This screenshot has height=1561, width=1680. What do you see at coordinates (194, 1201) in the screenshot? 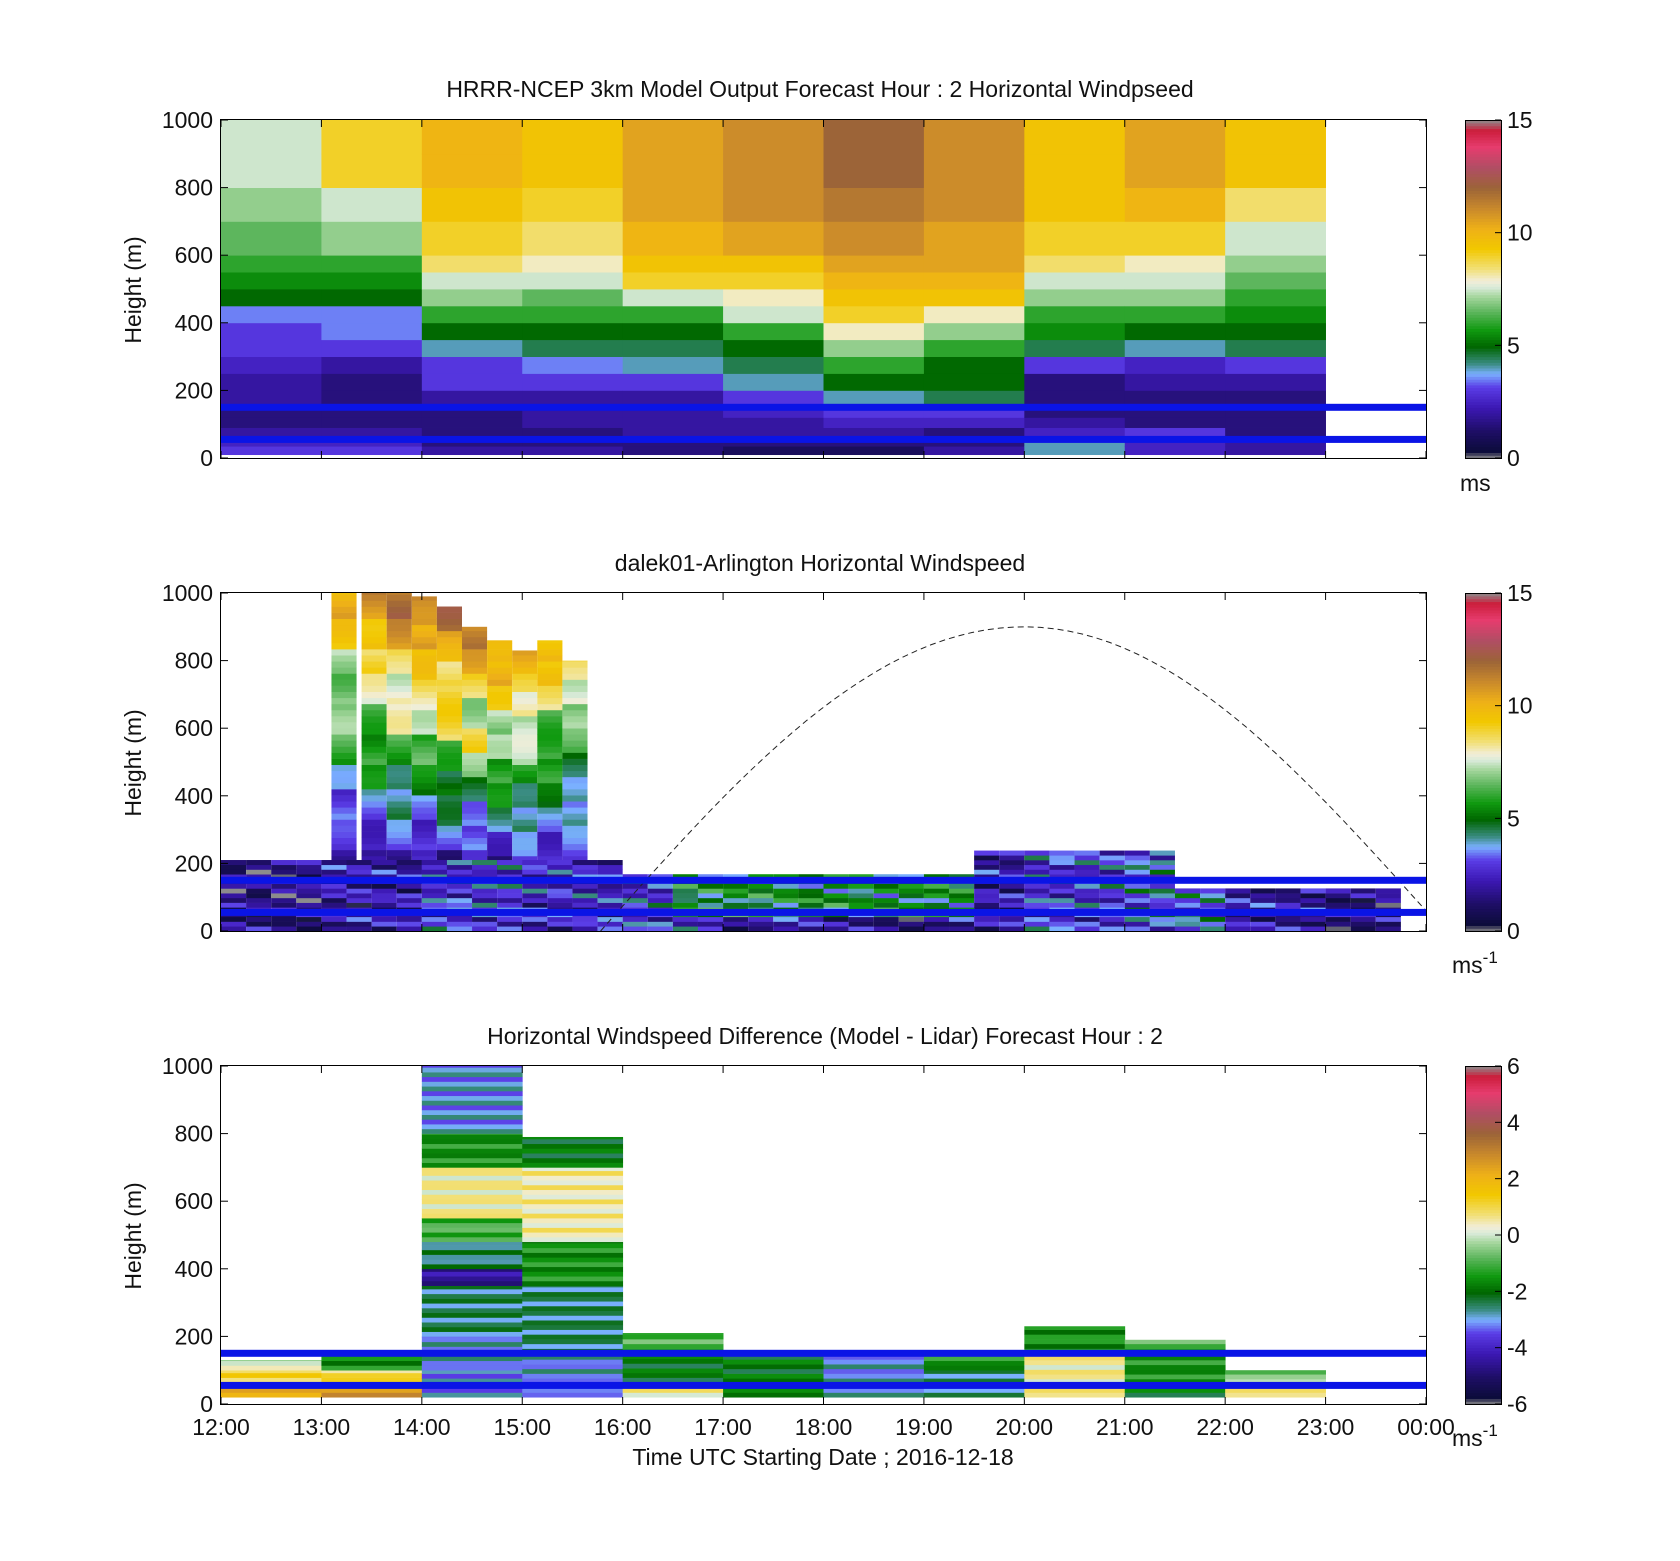
I see `y-tick-label: 600` at bounding box center [194, 1201].